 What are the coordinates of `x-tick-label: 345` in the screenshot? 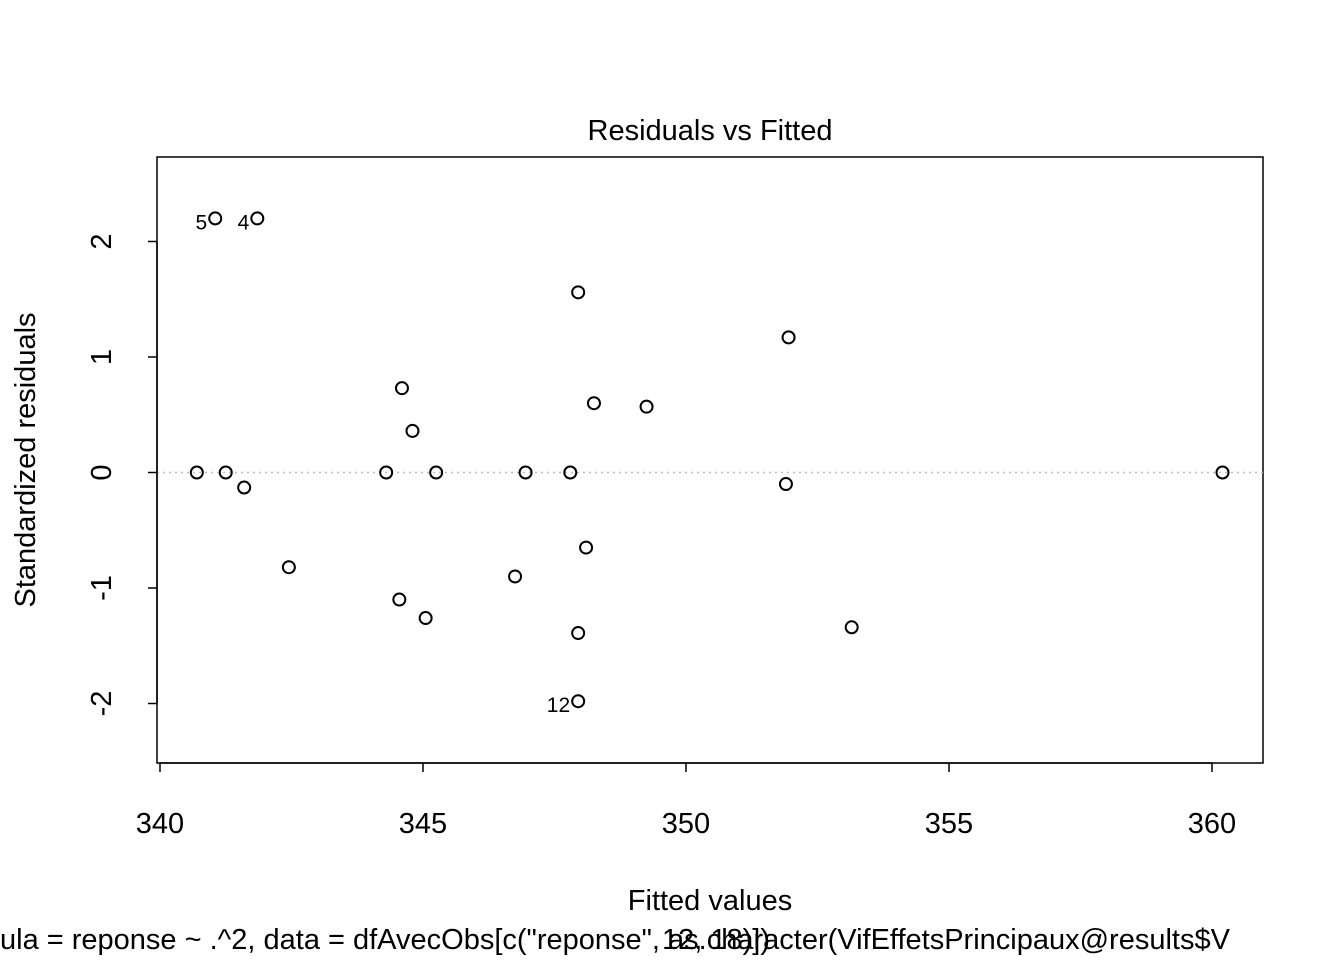 It's located at (423, 824).